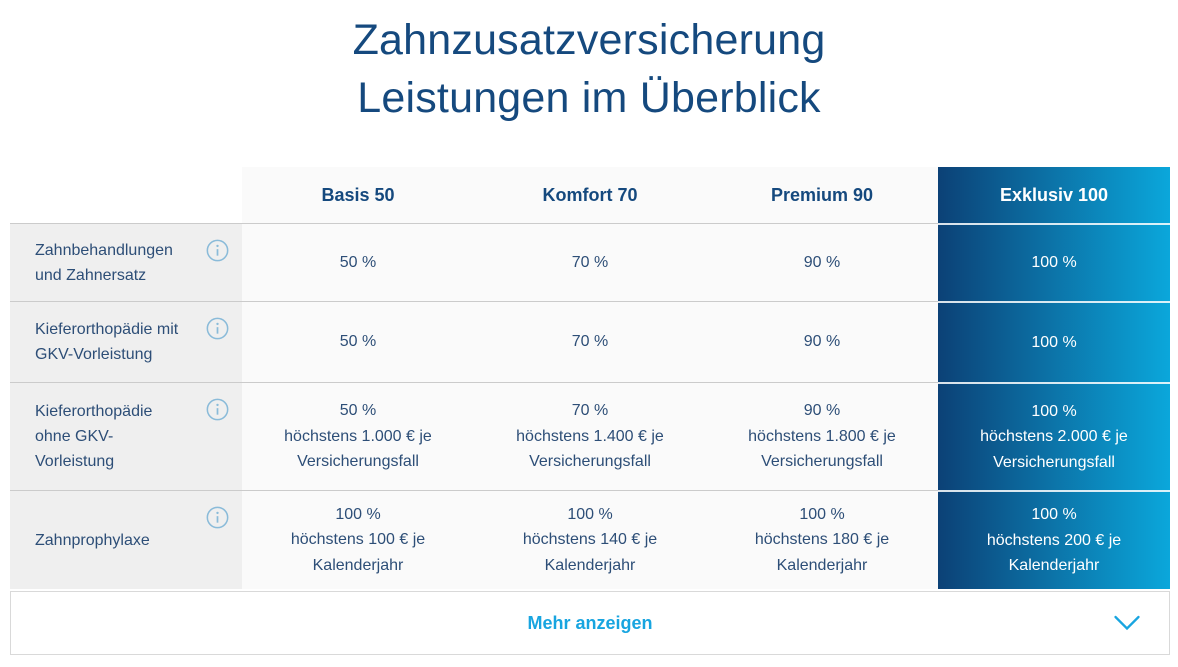 This screenshot has height=667, width=1178. I want to click on show-more-button: Mehr anzeigen, so click(590, 623).